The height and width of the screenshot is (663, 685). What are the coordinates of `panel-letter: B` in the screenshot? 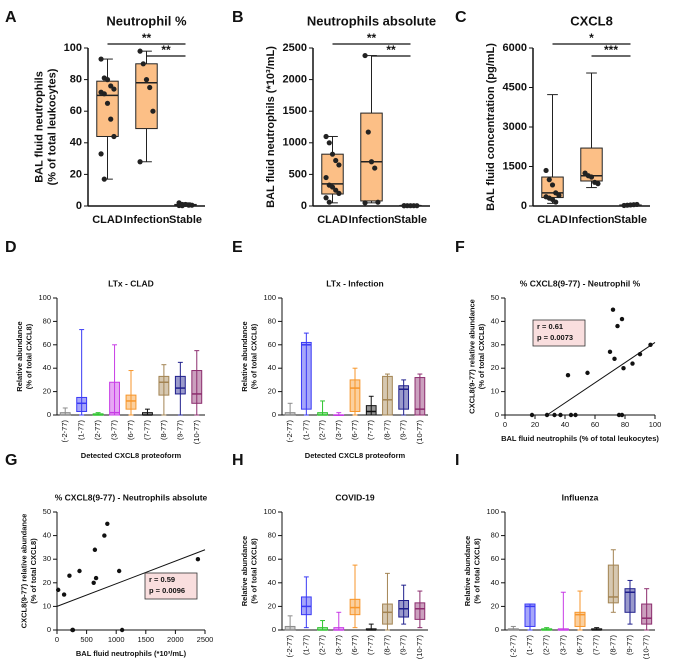 It's located at (238, 17).